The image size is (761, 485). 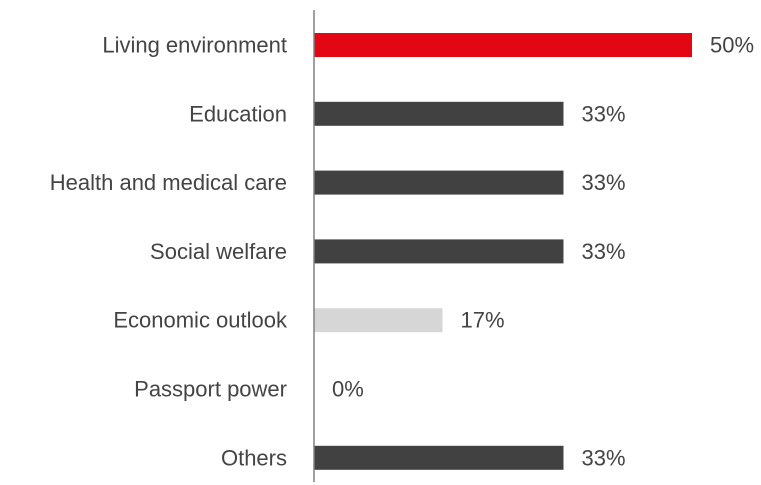 What do you see at coordinates (348, 389) in the screenshot?
I see `value-label: 0%` at bounding box center [348, 389].